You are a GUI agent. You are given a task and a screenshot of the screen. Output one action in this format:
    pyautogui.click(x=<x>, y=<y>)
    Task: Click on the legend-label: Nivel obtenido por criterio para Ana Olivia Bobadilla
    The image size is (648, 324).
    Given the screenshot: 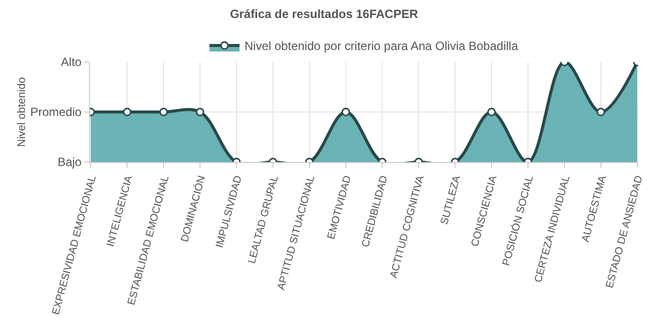 What is the action you would take?
    pyautogui.click(x=381, y=46)
    